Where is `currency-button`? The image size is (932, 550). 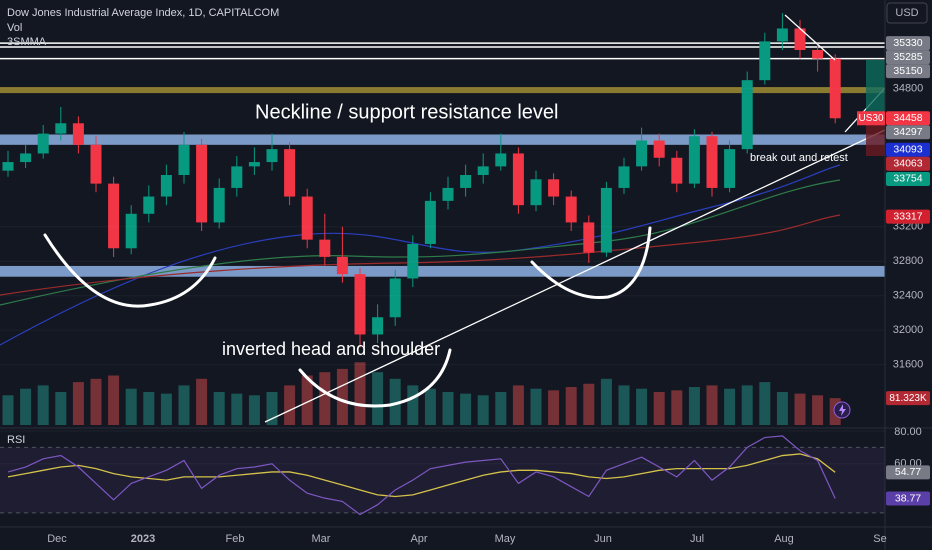
currency-button is located at coordinates (907, 13).